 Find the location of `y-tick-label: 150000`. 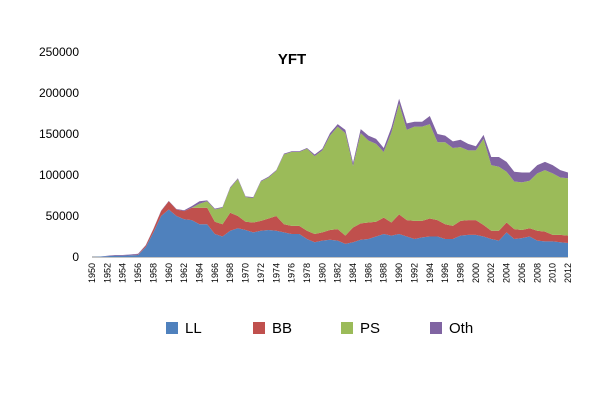

y-tick-label: 150000 is located at coordinates (59, 134).